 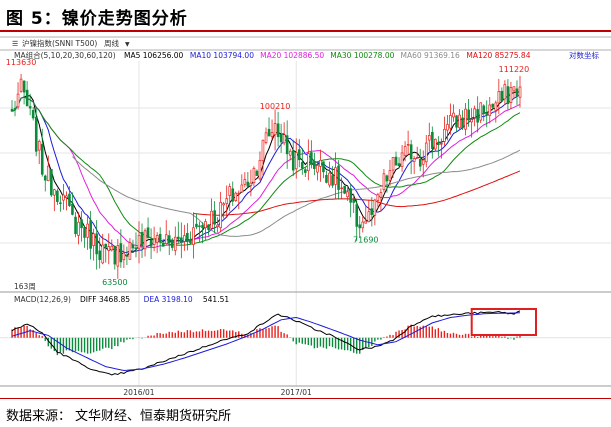 What do you see at coordinates (168, 299) in the screenshot?
I see `macd-legend-item: DEA 3198.10` at bounding box center [168, 299].